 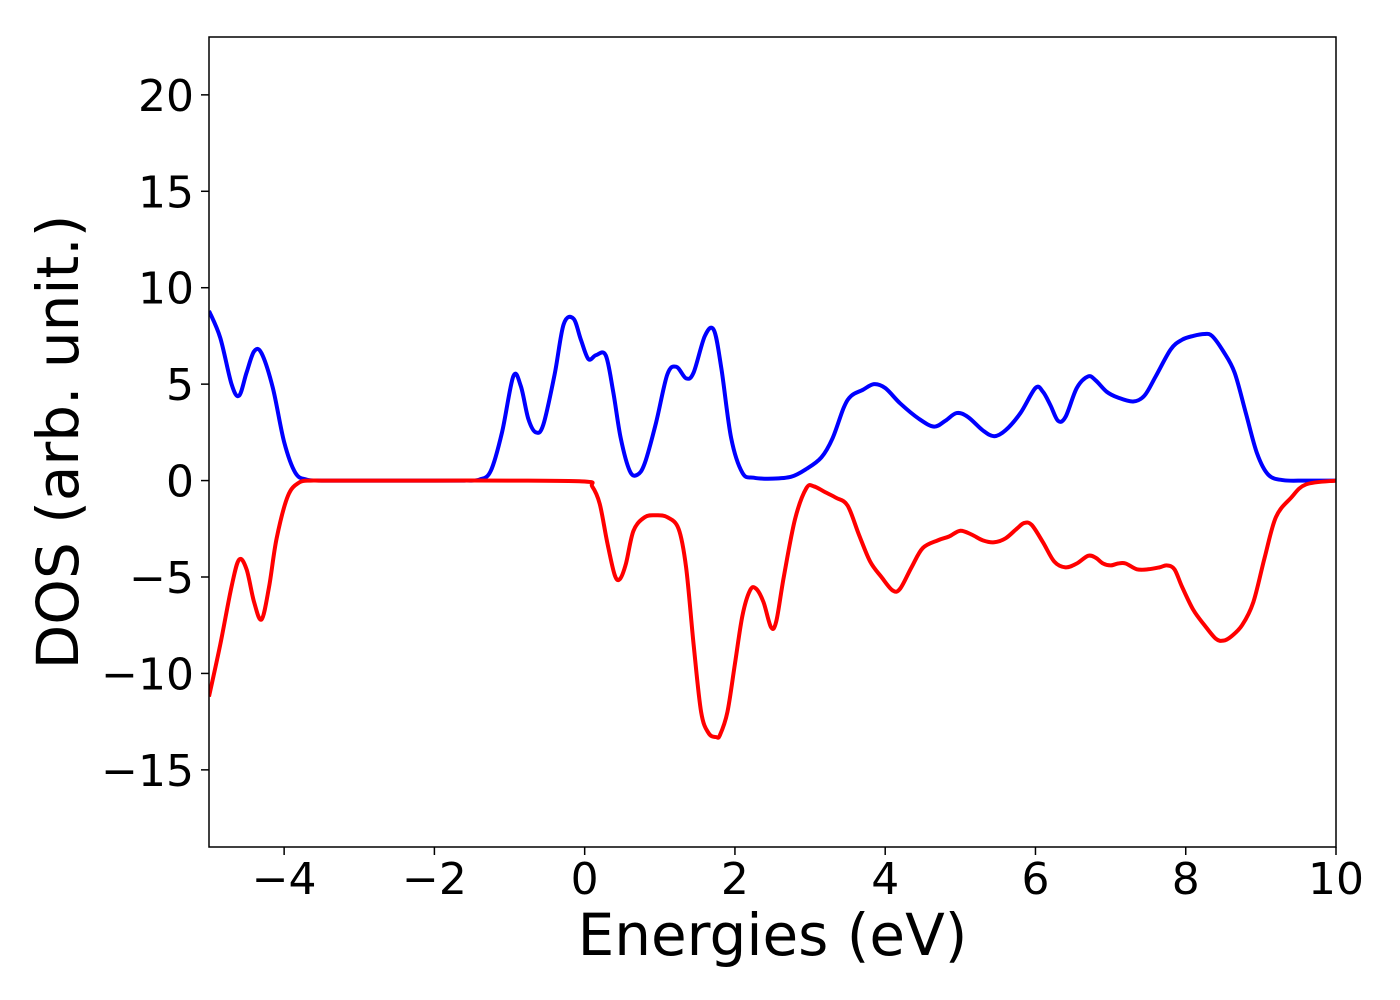 What do you see at coordinates (1186, 879) in the screenshot?
I see `x-tick-label: 8` at bounding box center [1186, 879].